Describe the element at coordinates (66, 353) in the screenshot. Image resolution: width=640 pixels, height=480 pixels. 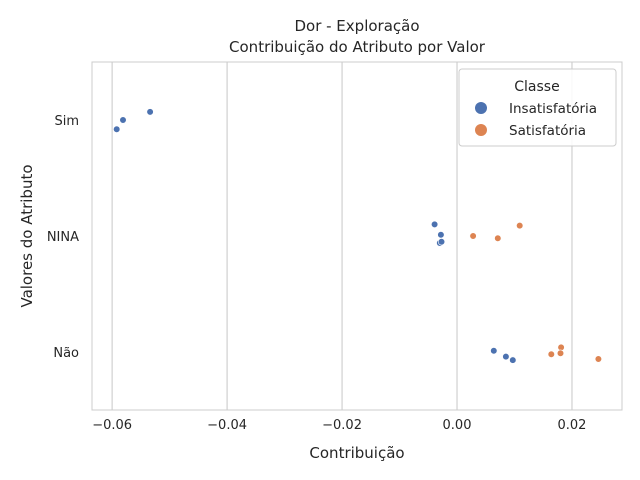
I see `y-tick-label: Não` at that location.